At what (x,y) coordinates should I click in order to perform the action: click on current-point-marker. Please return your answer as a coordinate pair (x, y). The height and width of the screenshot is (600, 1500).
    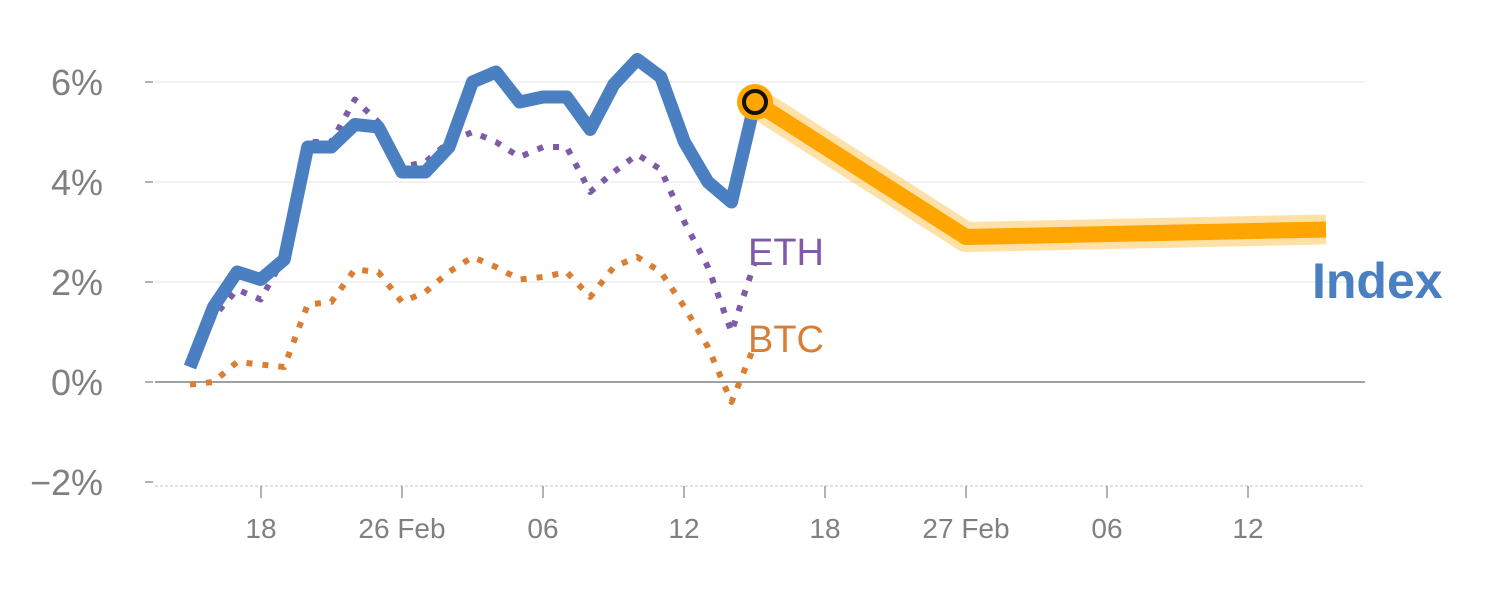
    Looking at the image, I should click on (755, 102).